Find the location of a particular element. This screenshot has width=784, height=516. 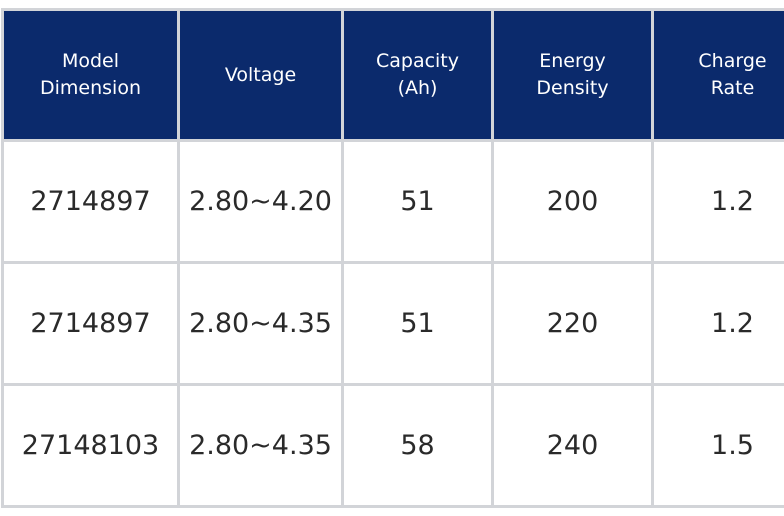

header-cell: Charge Rate is located at coordinates (717, 75).